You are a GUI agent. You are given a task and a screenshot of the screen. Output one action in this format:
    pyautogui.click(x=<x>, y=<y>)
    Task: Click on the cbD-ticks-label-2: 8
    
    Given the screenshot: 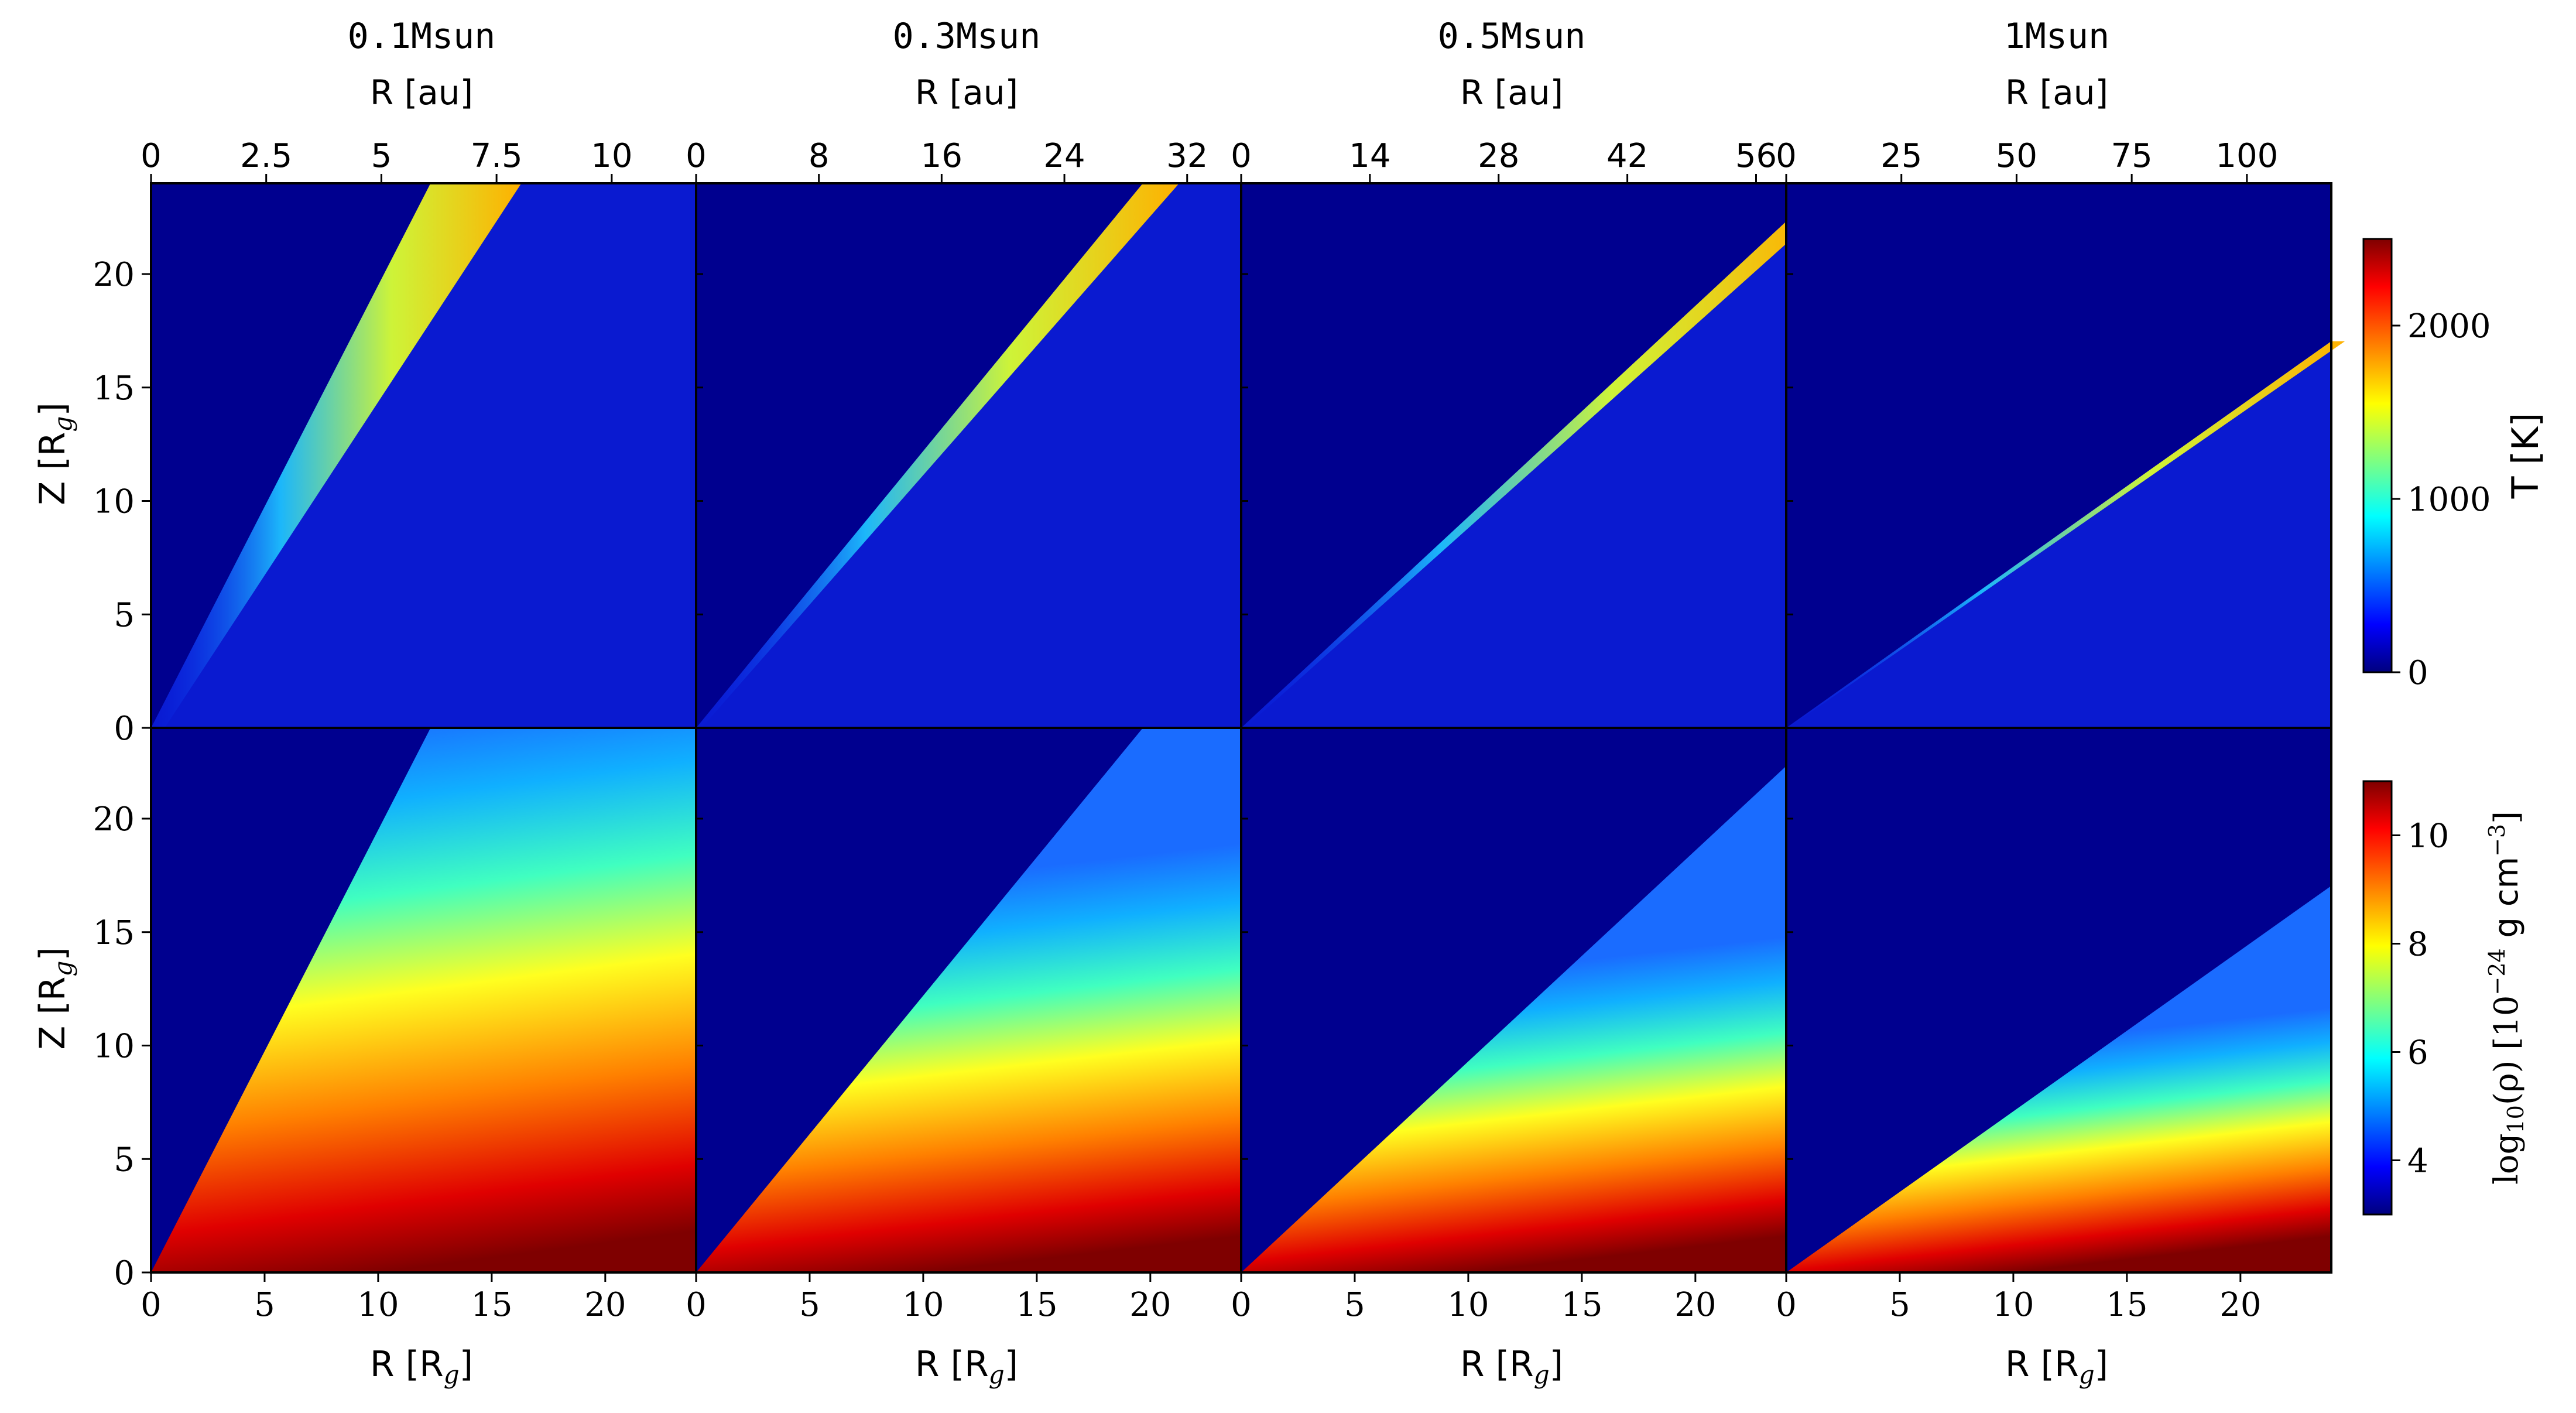 What is the action you would take?
    pyautogui.click(x=2417, y=945)
    